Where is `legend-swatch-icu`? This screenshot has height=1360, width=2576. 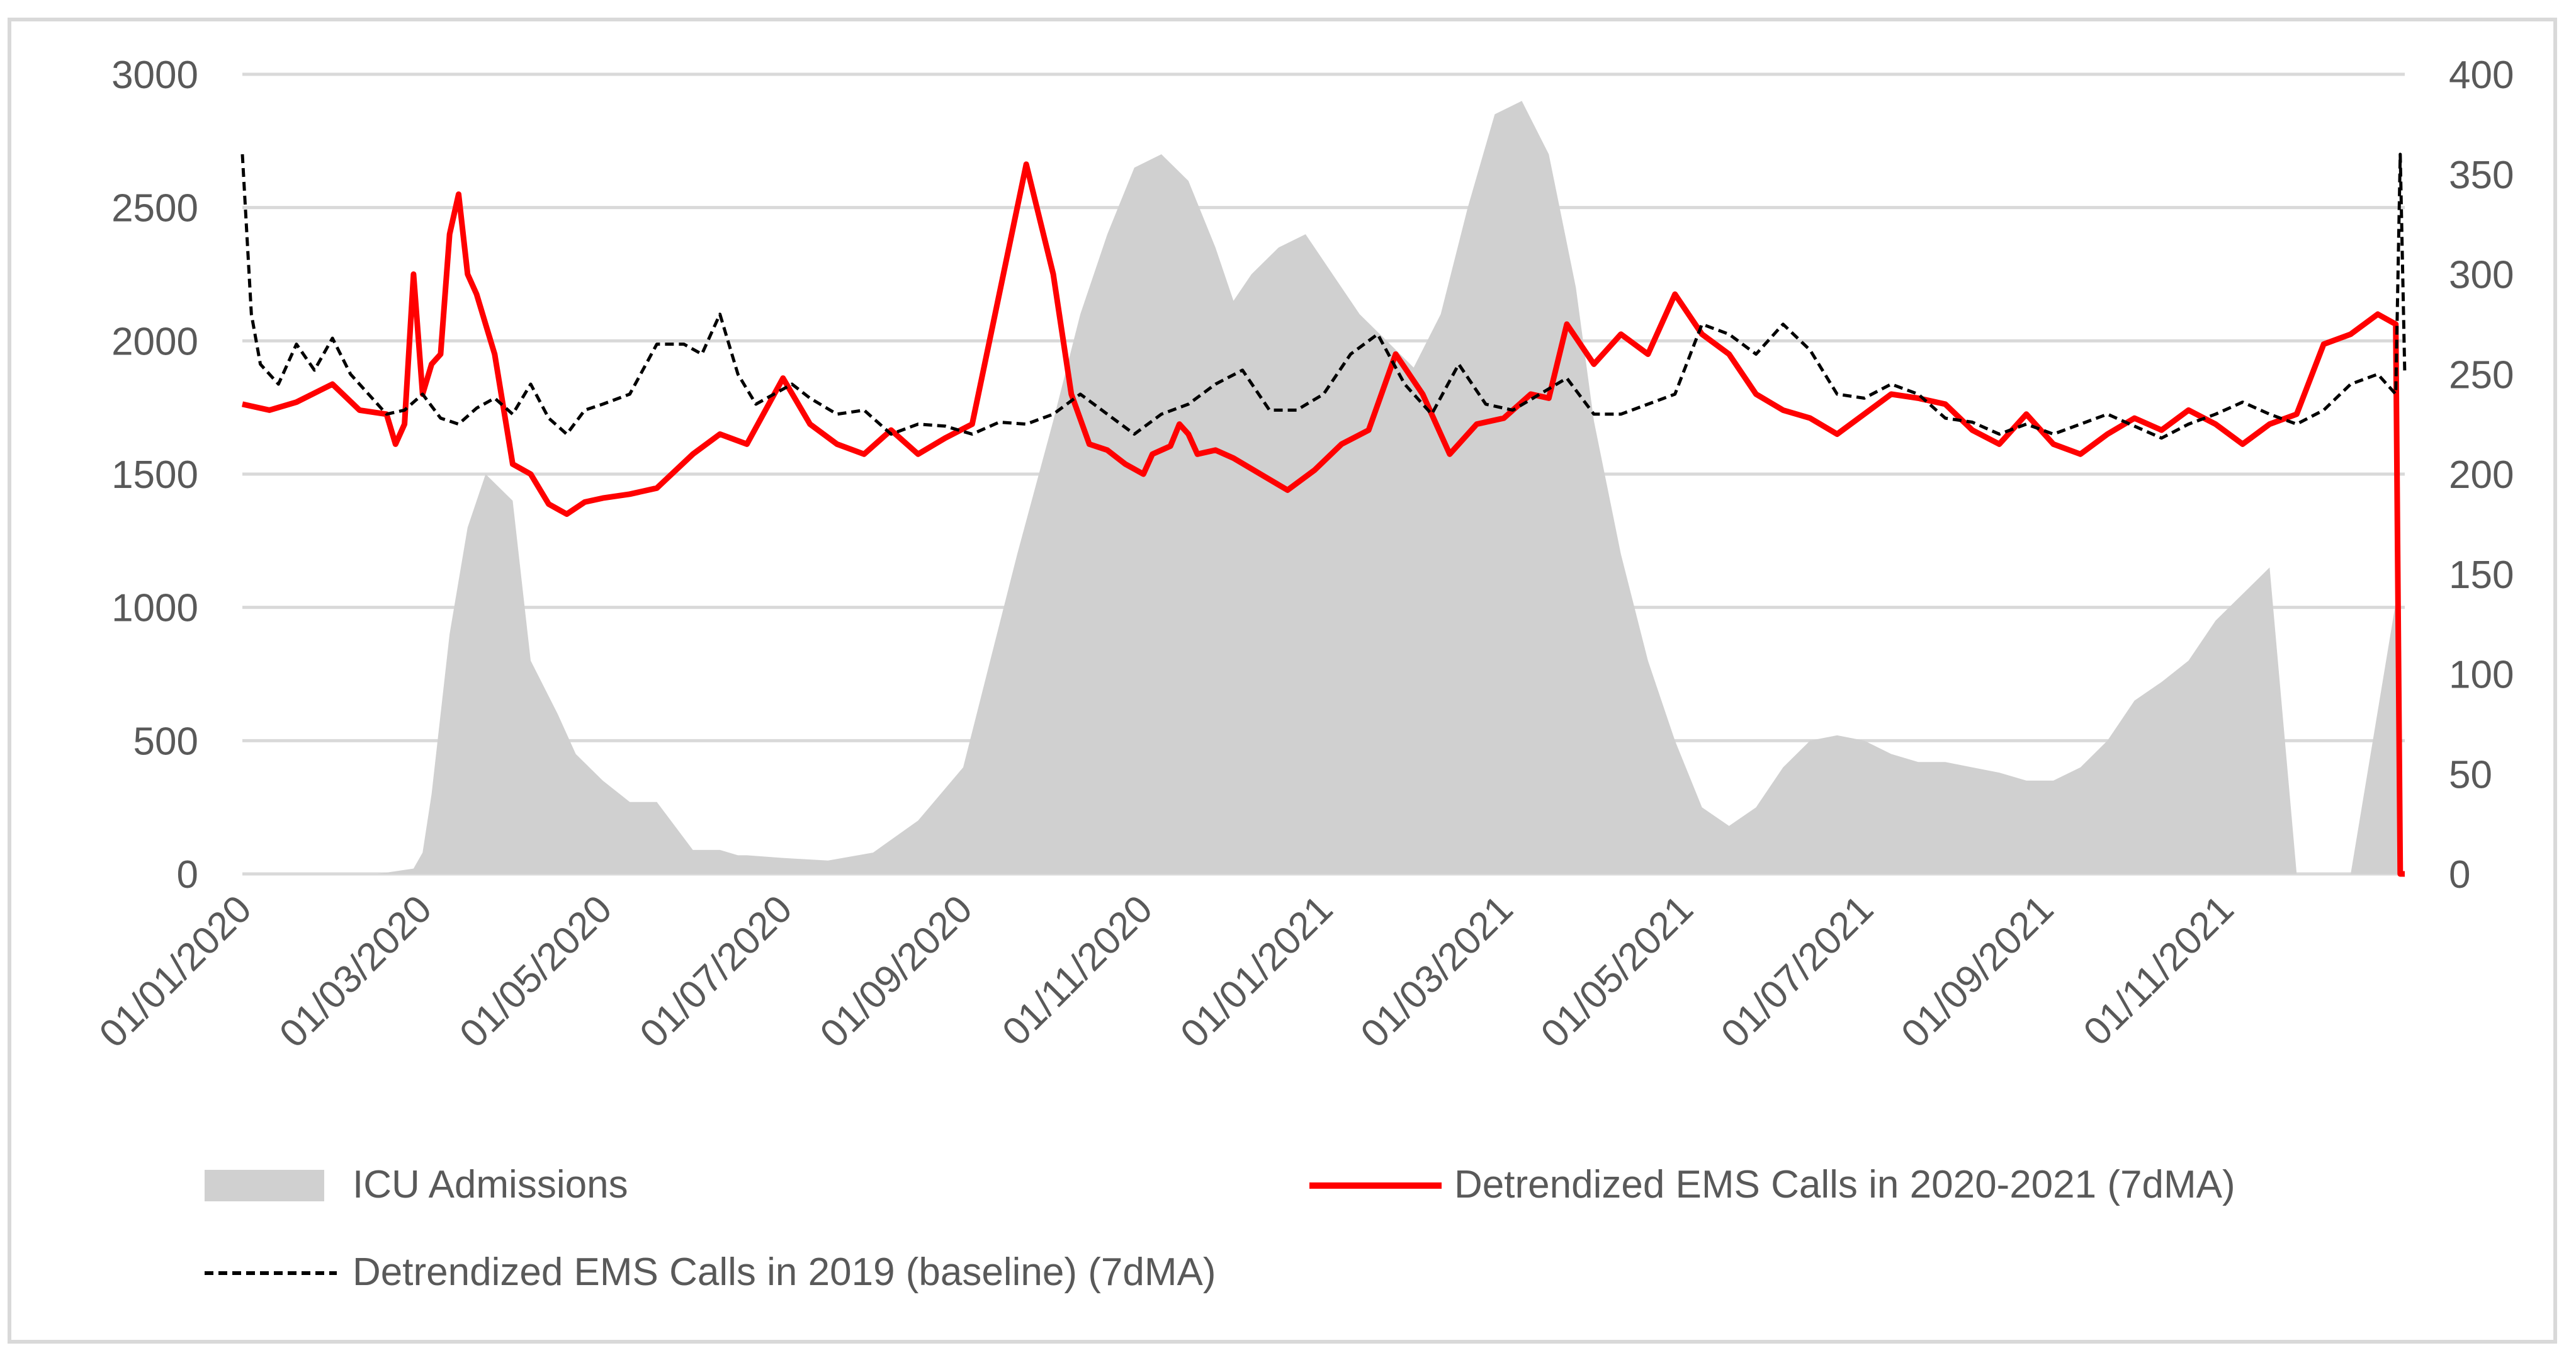
legend-swatch-icu is located at coordinates (264, 1185).